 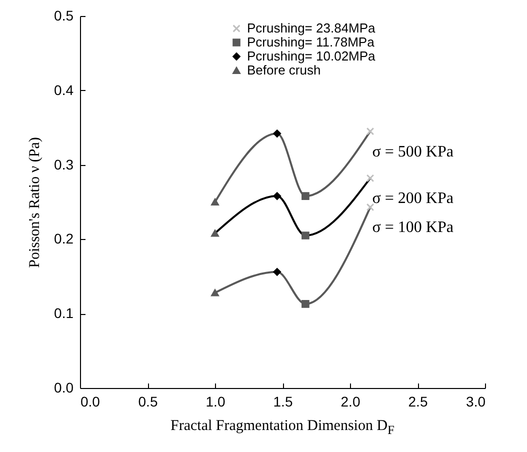 I want to click on annotation: σ = 100 KPa, so click(x=413, y=227).